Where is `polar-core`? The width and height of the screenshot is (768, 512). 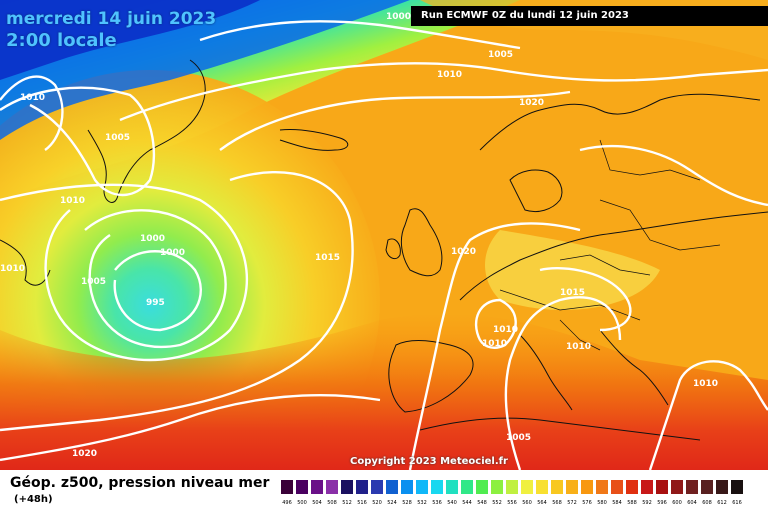 polar-core is located at coordinates (130, 40).